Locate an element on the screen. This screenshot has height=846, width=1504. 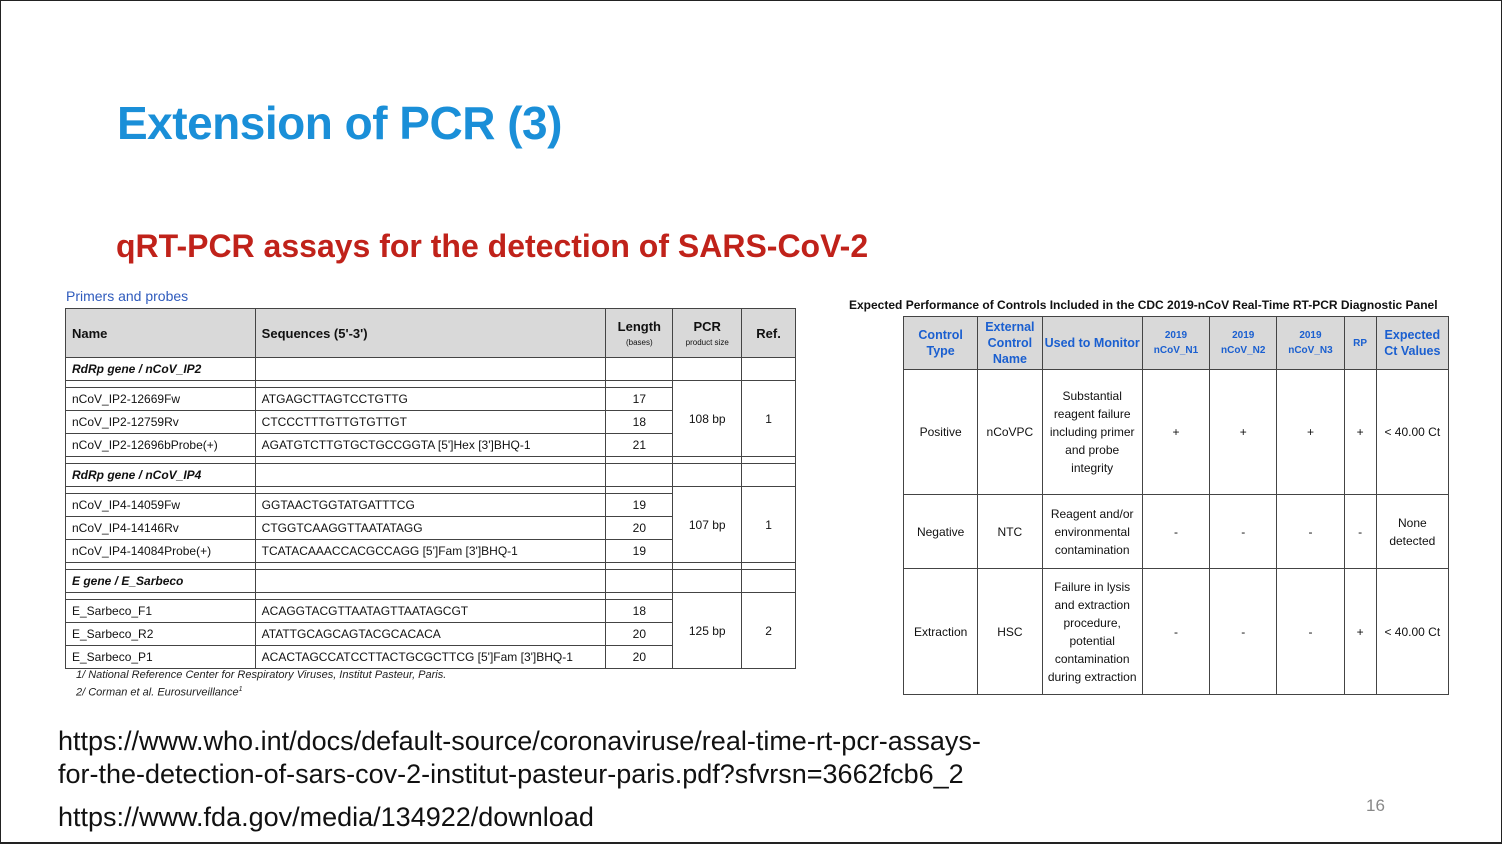
page-number: 16 is located at coordinates (1375, 805).